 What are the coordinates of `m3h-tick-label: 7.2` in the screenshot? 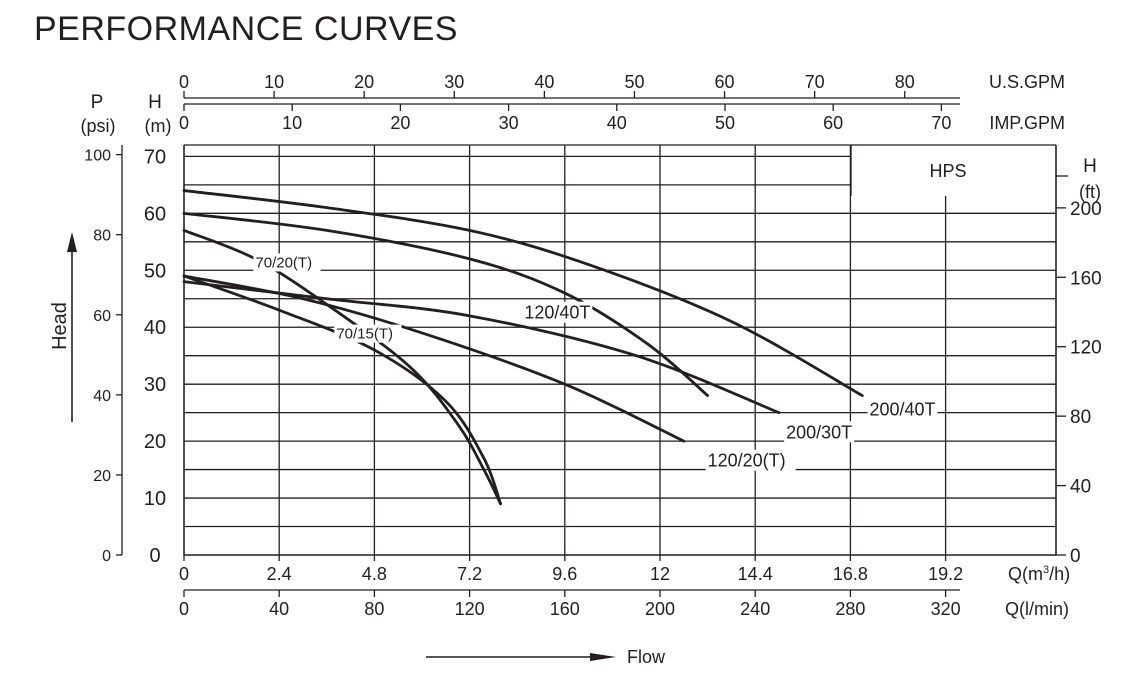 It's located at (469, 574).